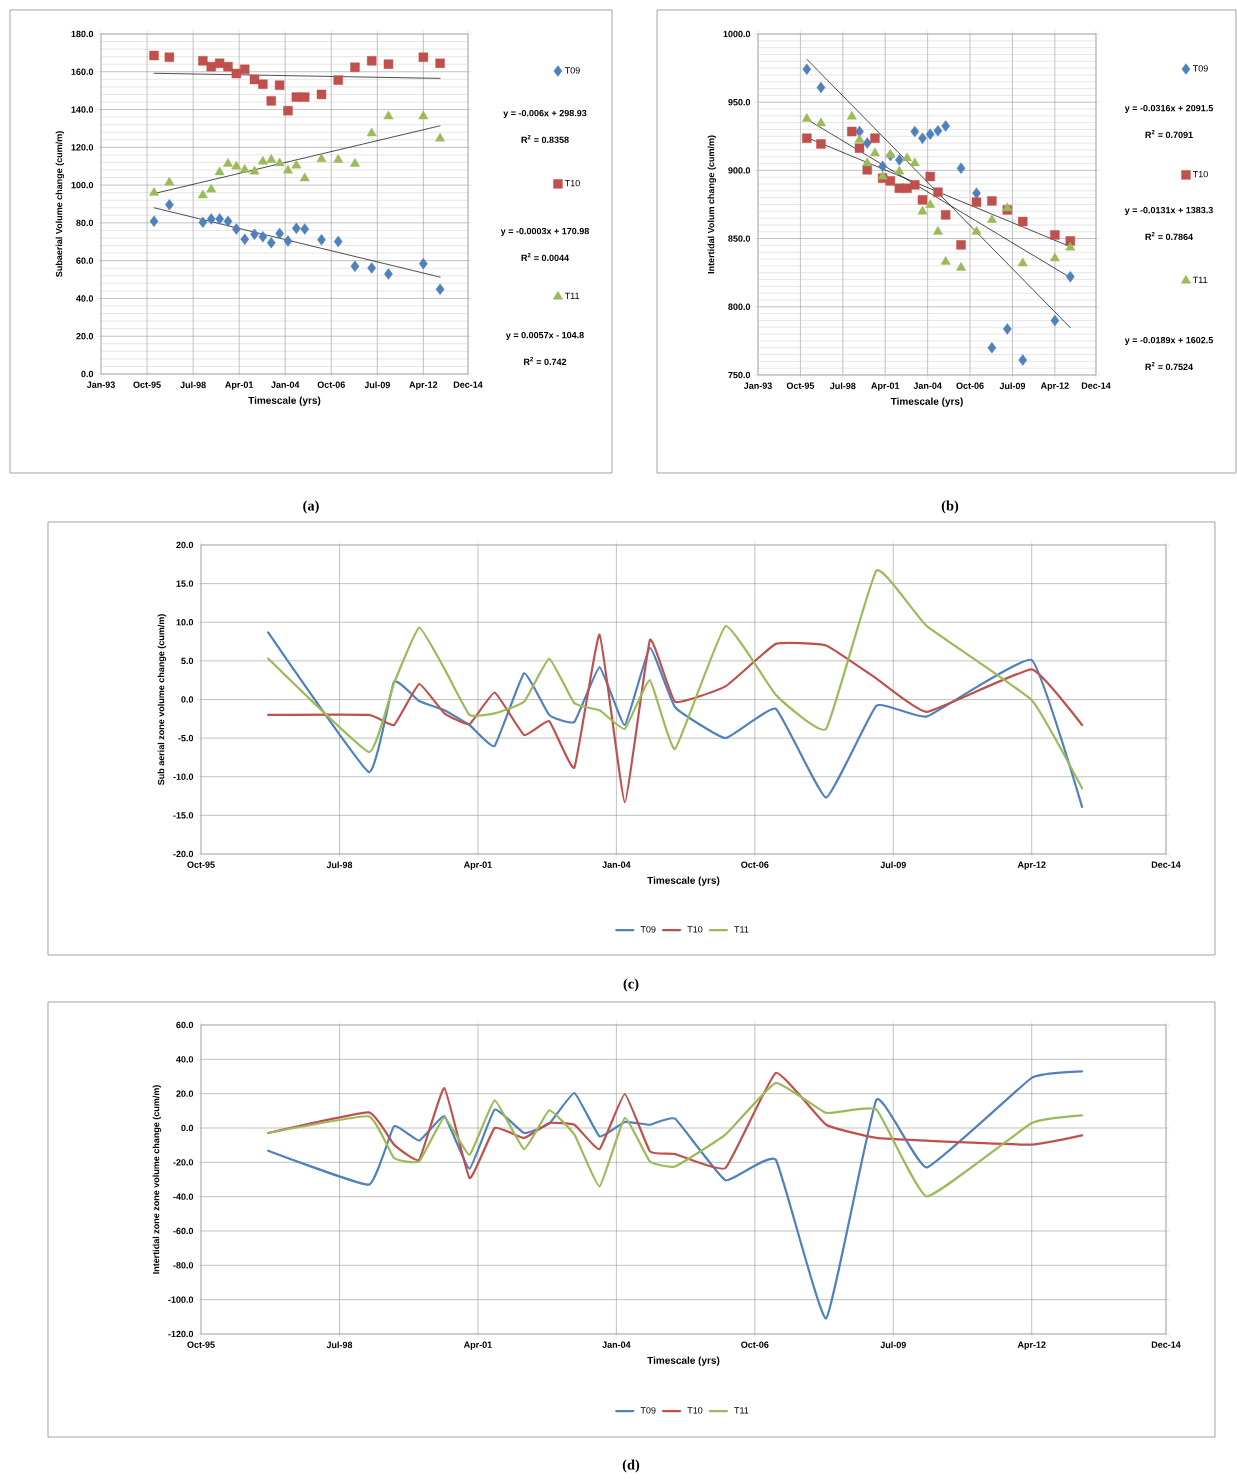 The width and height of the screenshot is (1237, 1481). Describe the element at coordinates (545, 361) in the screenshot. I see `text: R$^{2}$ = 0.742` at that location.